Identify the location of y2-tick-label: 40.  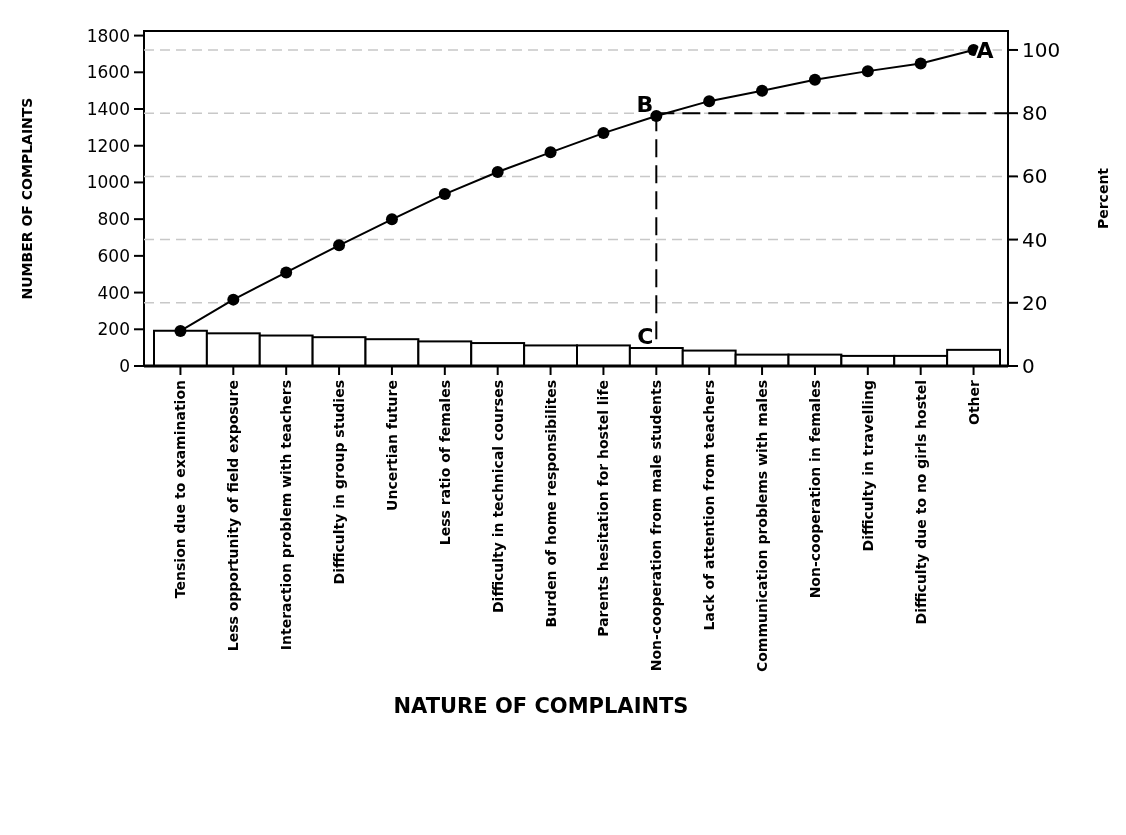
(1035, 239).